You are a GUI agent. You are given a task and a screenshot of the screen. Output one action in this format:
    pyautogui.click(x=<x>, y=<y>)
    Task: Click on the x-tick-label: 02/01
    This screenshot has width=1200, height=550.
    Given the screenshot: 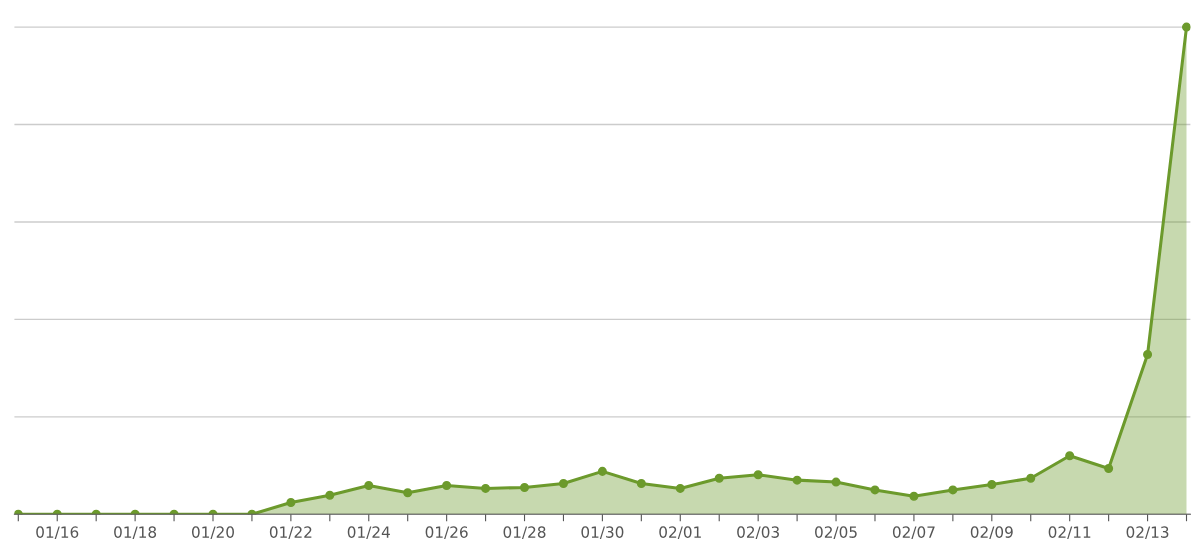 What is the action you would take?
    pyautogui.click(x=680, y=533)
    